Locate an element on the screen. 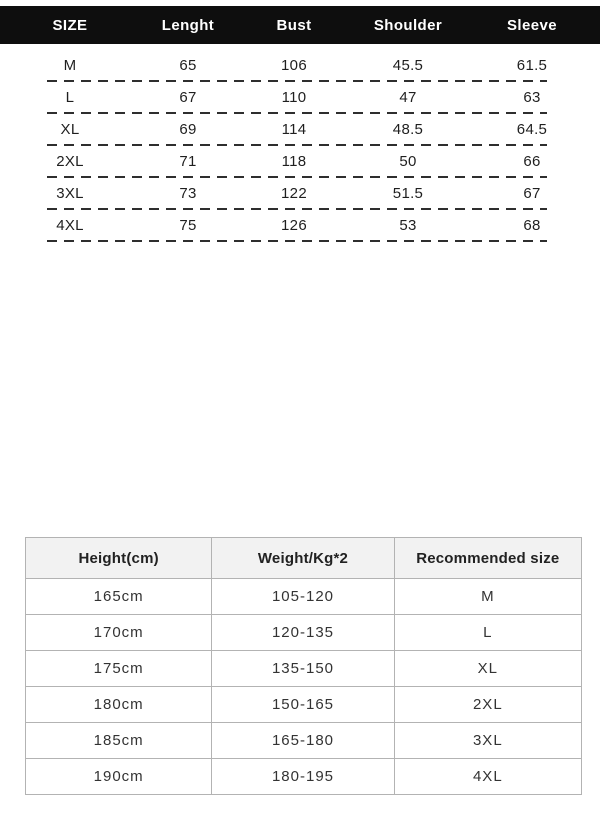 Image resolution: width=600 pixels, height=822 pixels. size-row-2xl: 2XL 71 118 50 66 is located at coordinates (300, 161).